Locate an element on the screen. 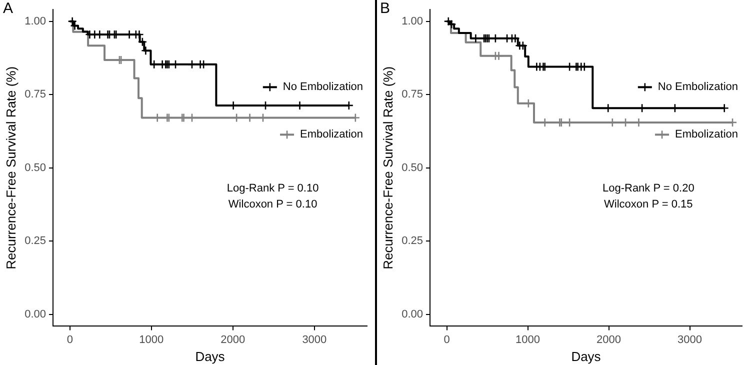  annotation: Log-Rank P = 0.10 is located at coordinates (272, 188).